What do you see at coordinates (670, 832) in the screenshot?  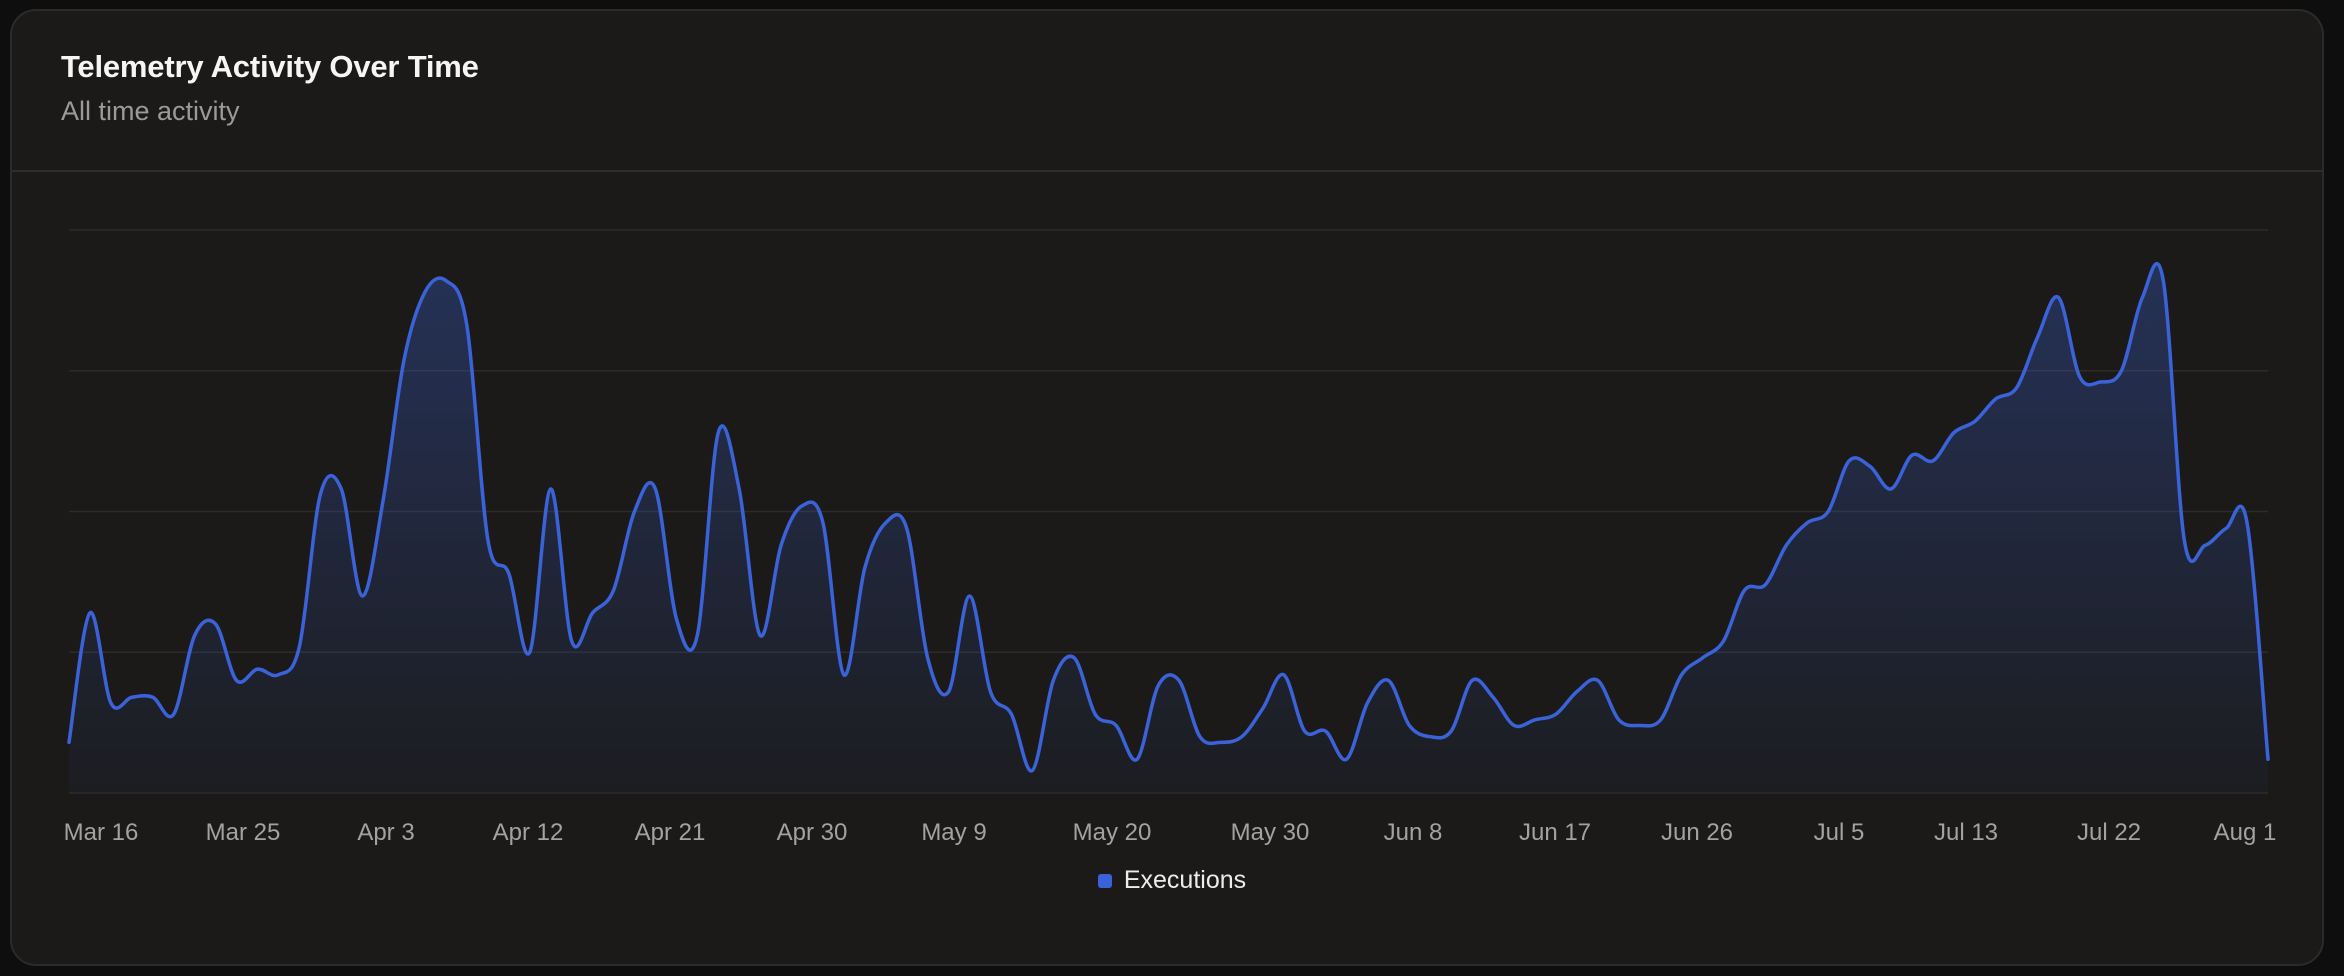 I see `x-tick-label: Apr 21` at bounding box center [670, 832].